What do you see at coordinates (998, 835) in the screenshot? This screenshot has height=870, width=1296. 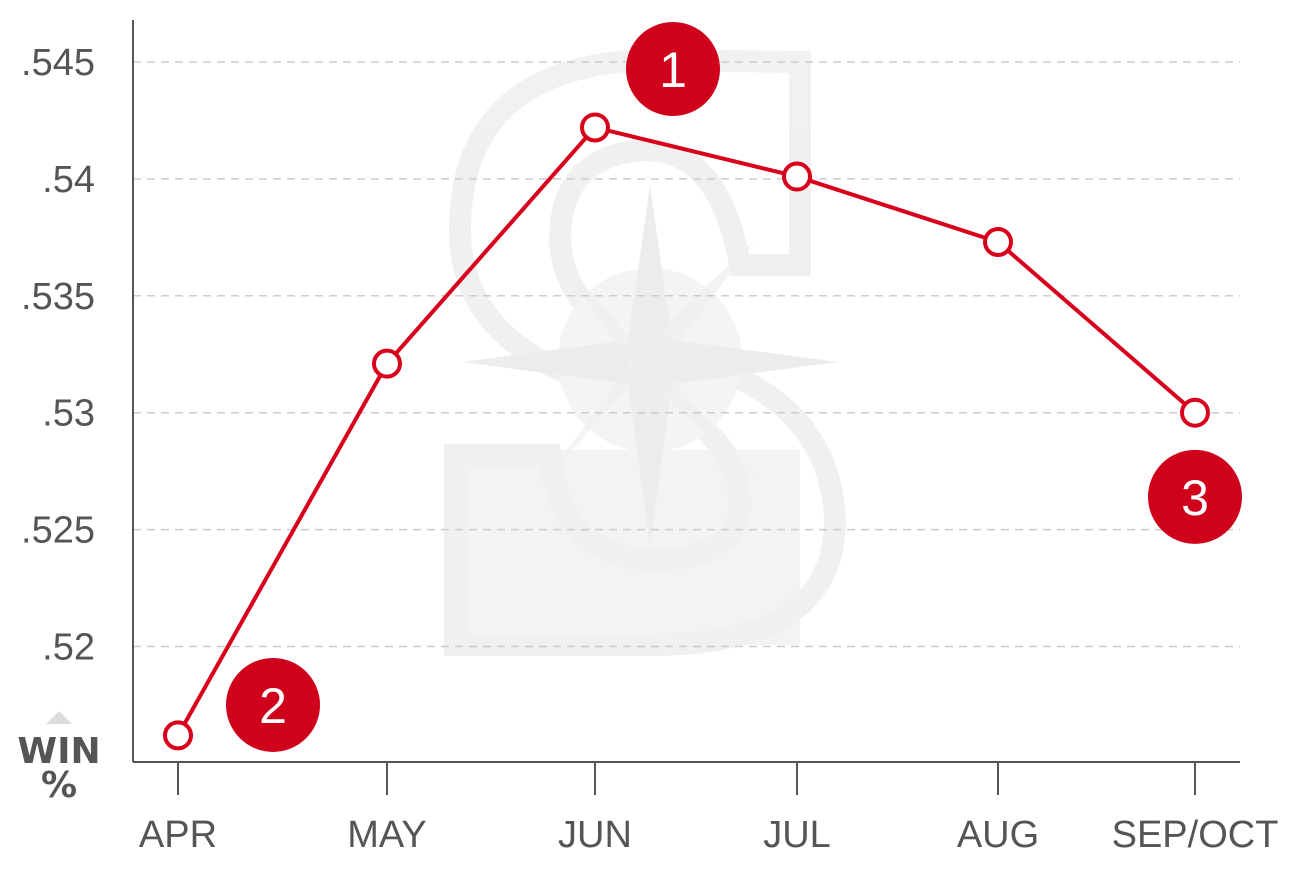 I see `x-tick-label: AUG` at bounding box center [998, 835].